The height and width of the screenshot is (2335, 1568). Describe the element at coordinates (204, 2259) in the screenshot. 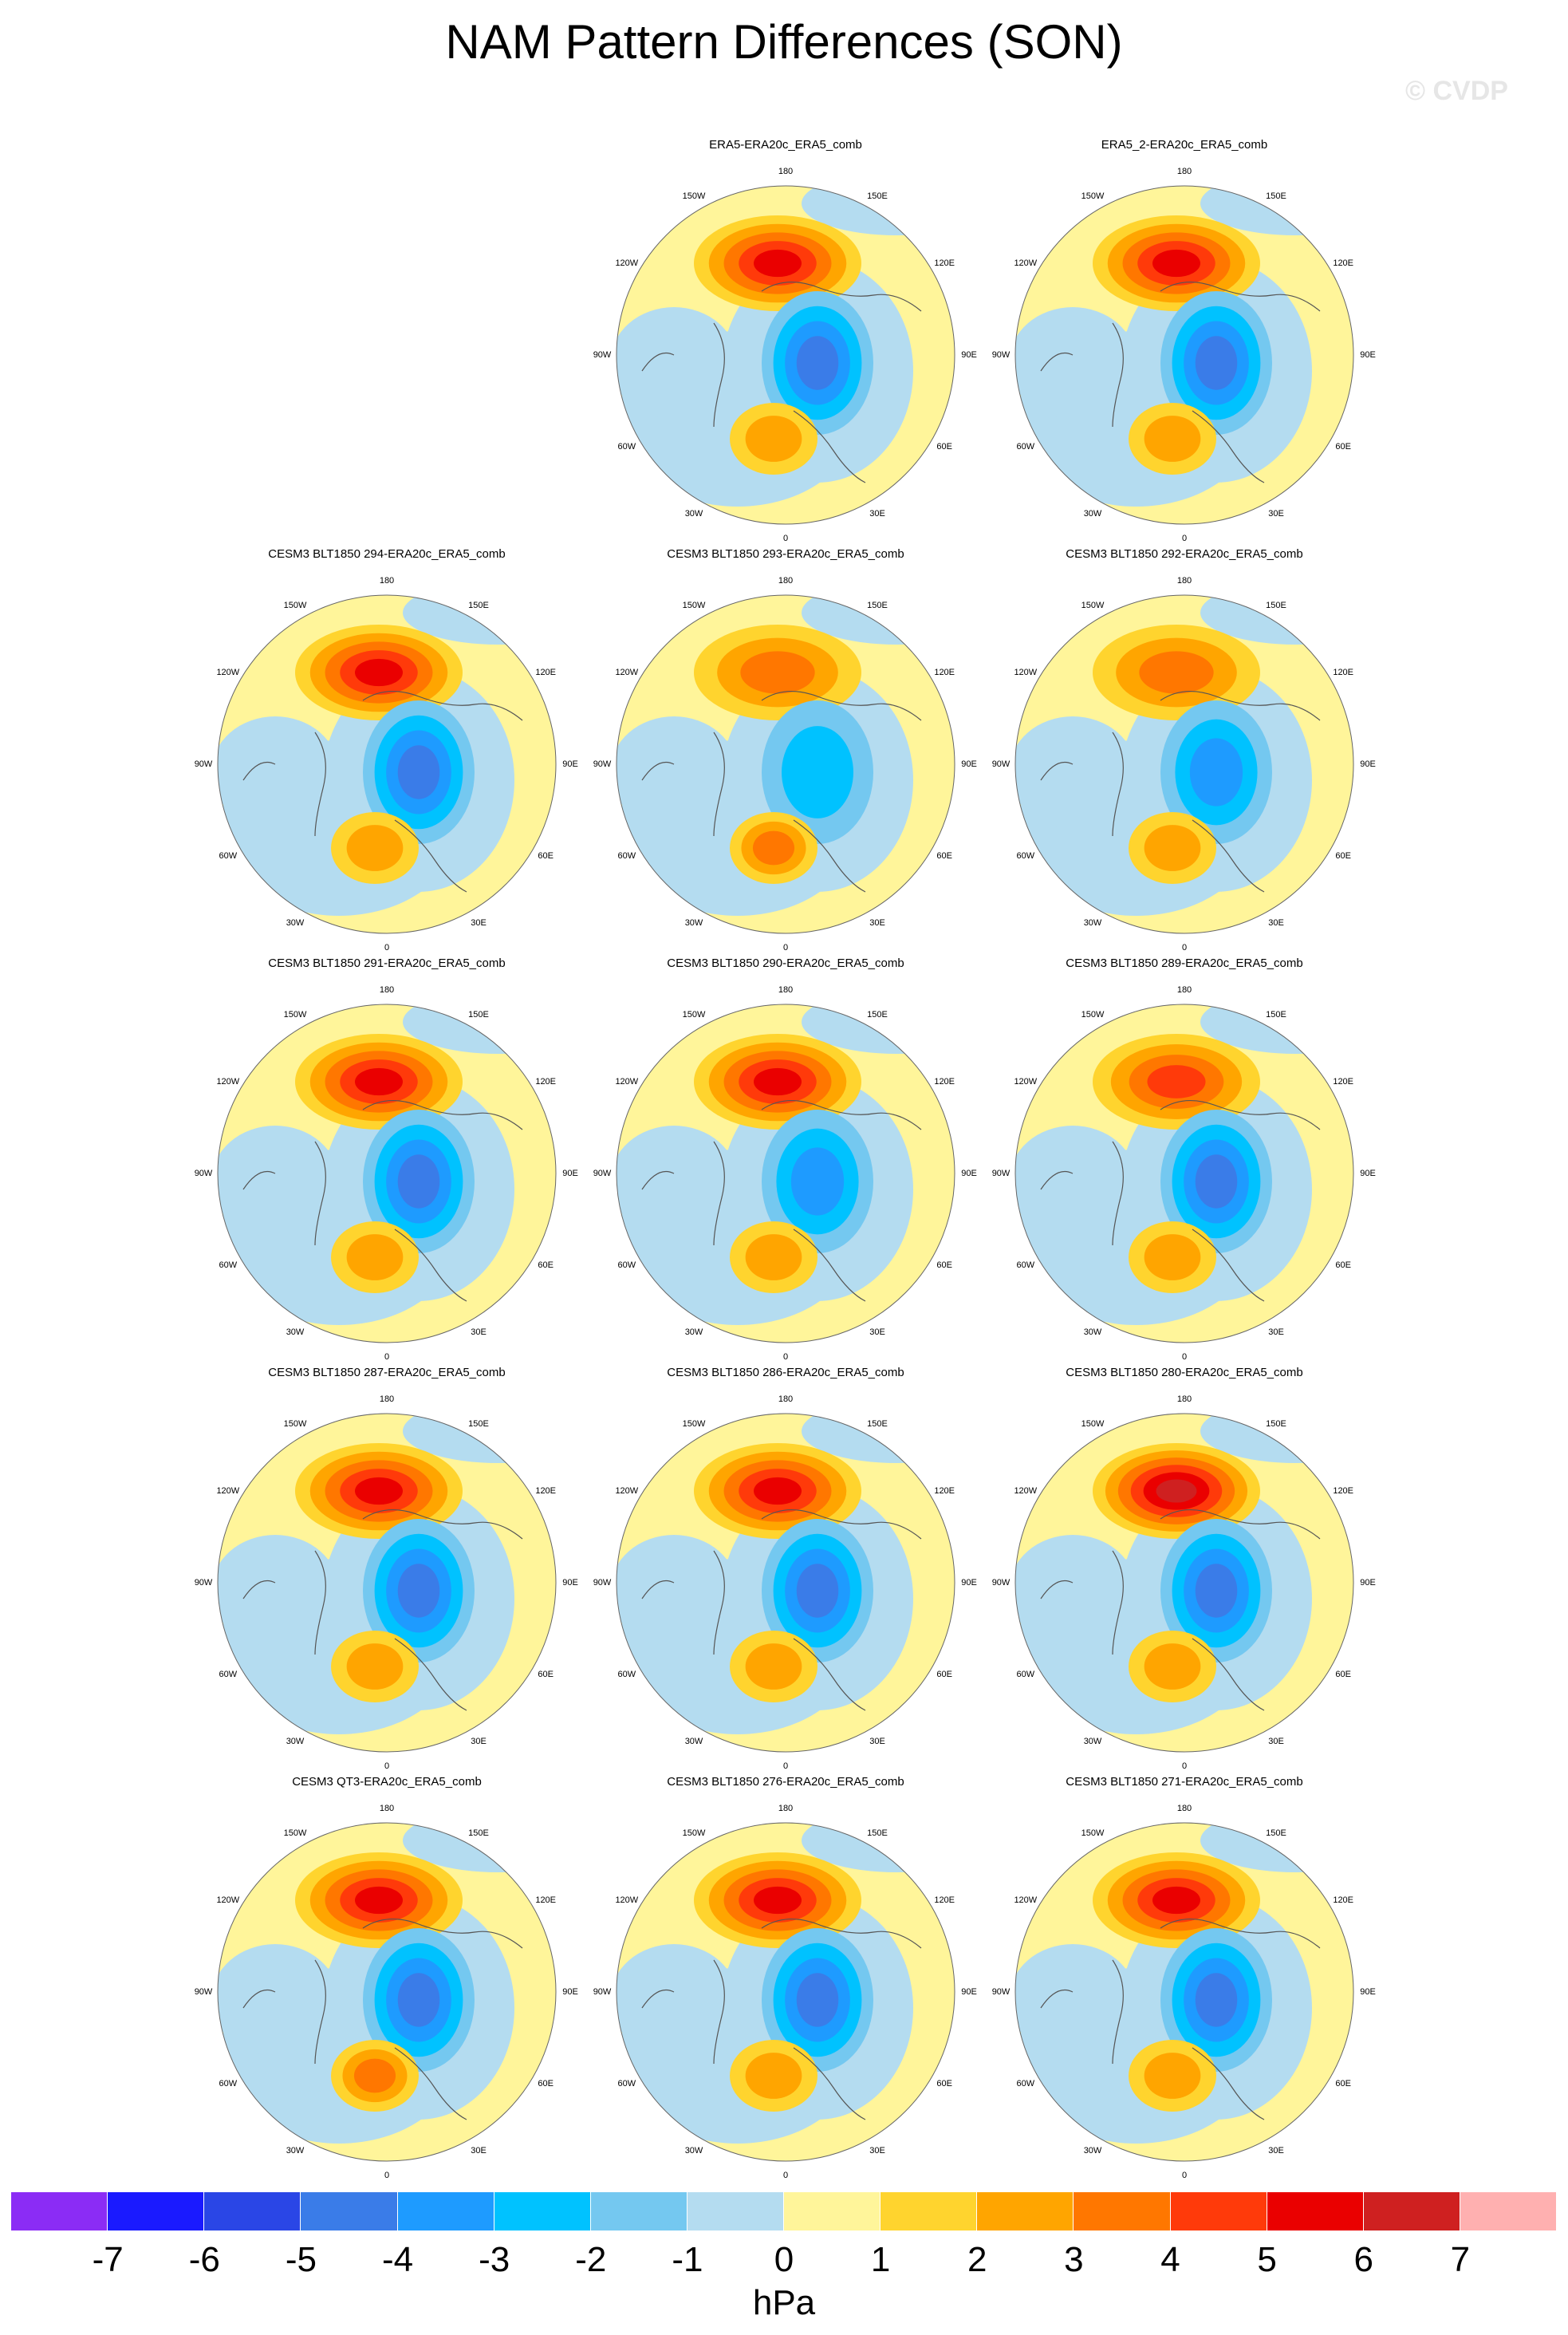

I see `colorbar-tick-label: -6` at that location.